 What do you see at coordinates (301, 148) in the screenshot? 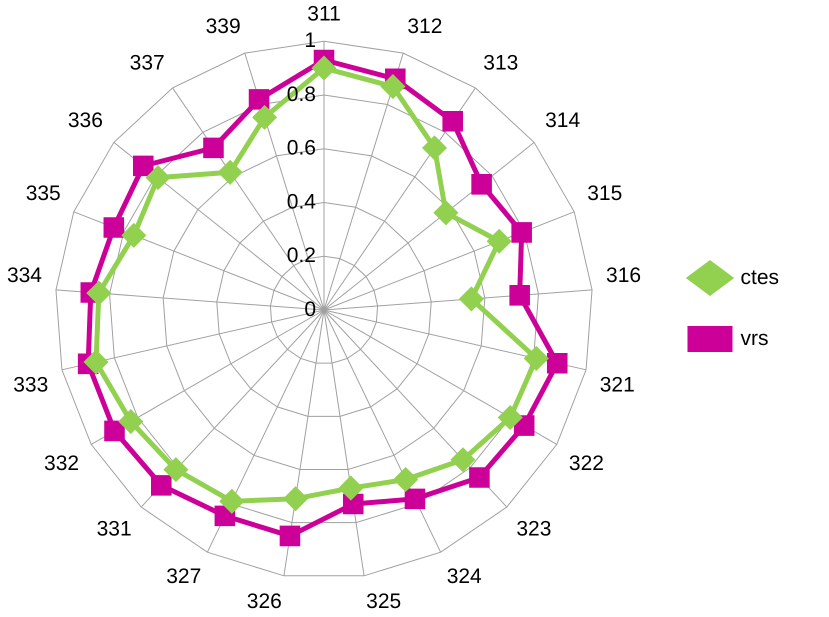
I see `y-tick-label: 0.6` at bounding box center [301, 148].